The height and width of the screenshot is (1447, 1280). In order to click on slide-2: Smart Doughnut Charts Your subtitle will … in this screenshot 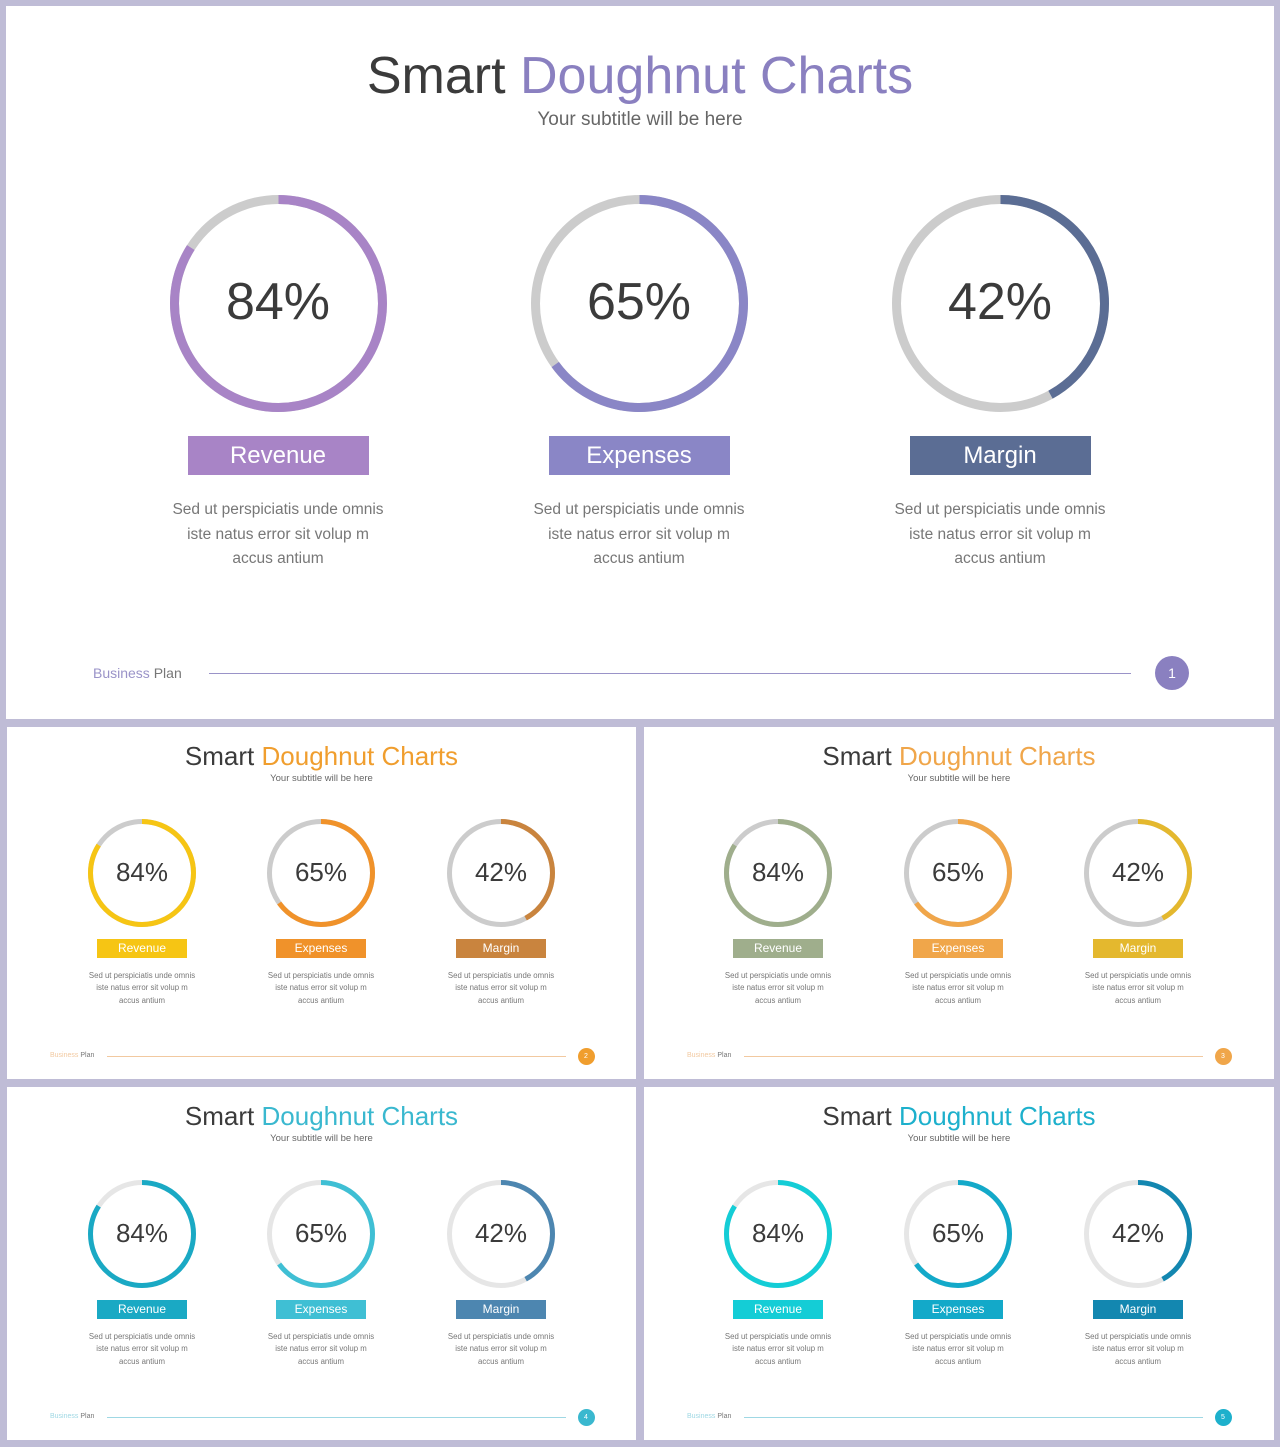, I will do `click(321, 903)`.